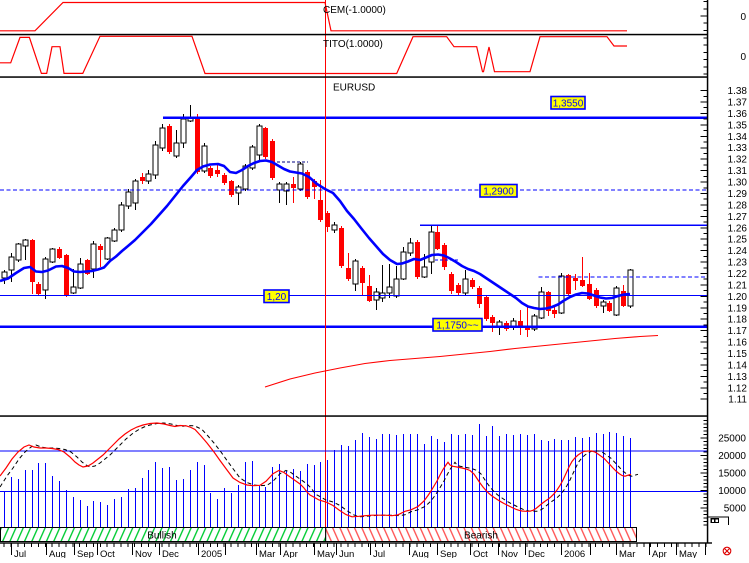  I want to click on svg-text: 1.20, so click(738, 297).